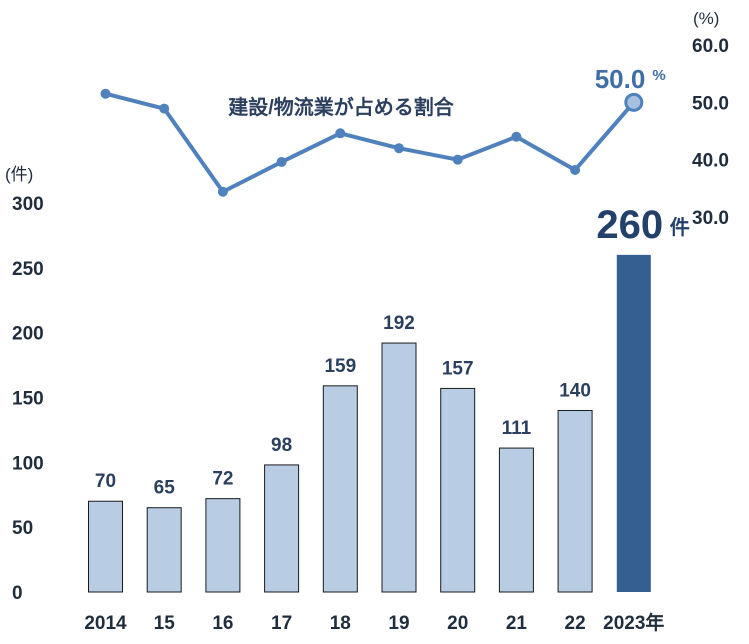  Describe the element at coordinates (28, 204) in the screenshot. I see `left-axis-tick-label: 300` at that location.